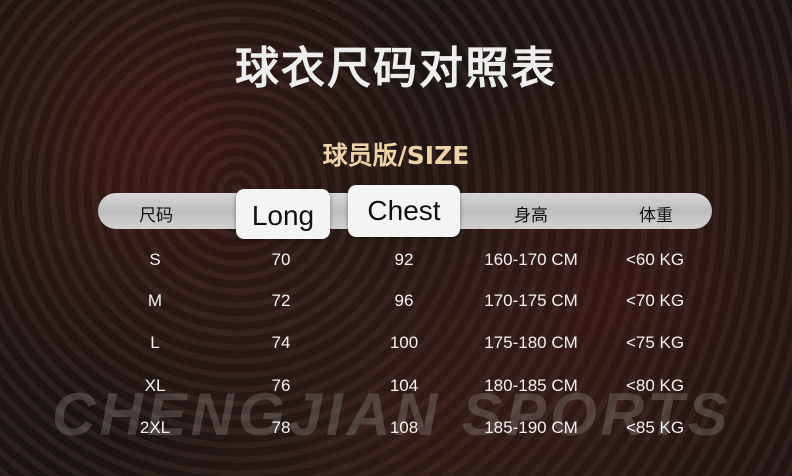 The image size is (792, 476). What do you see at coordinates (531, 385) in the screenshot?
I see `cell-height: 180-185 CM` at bounding box center [531, 385].